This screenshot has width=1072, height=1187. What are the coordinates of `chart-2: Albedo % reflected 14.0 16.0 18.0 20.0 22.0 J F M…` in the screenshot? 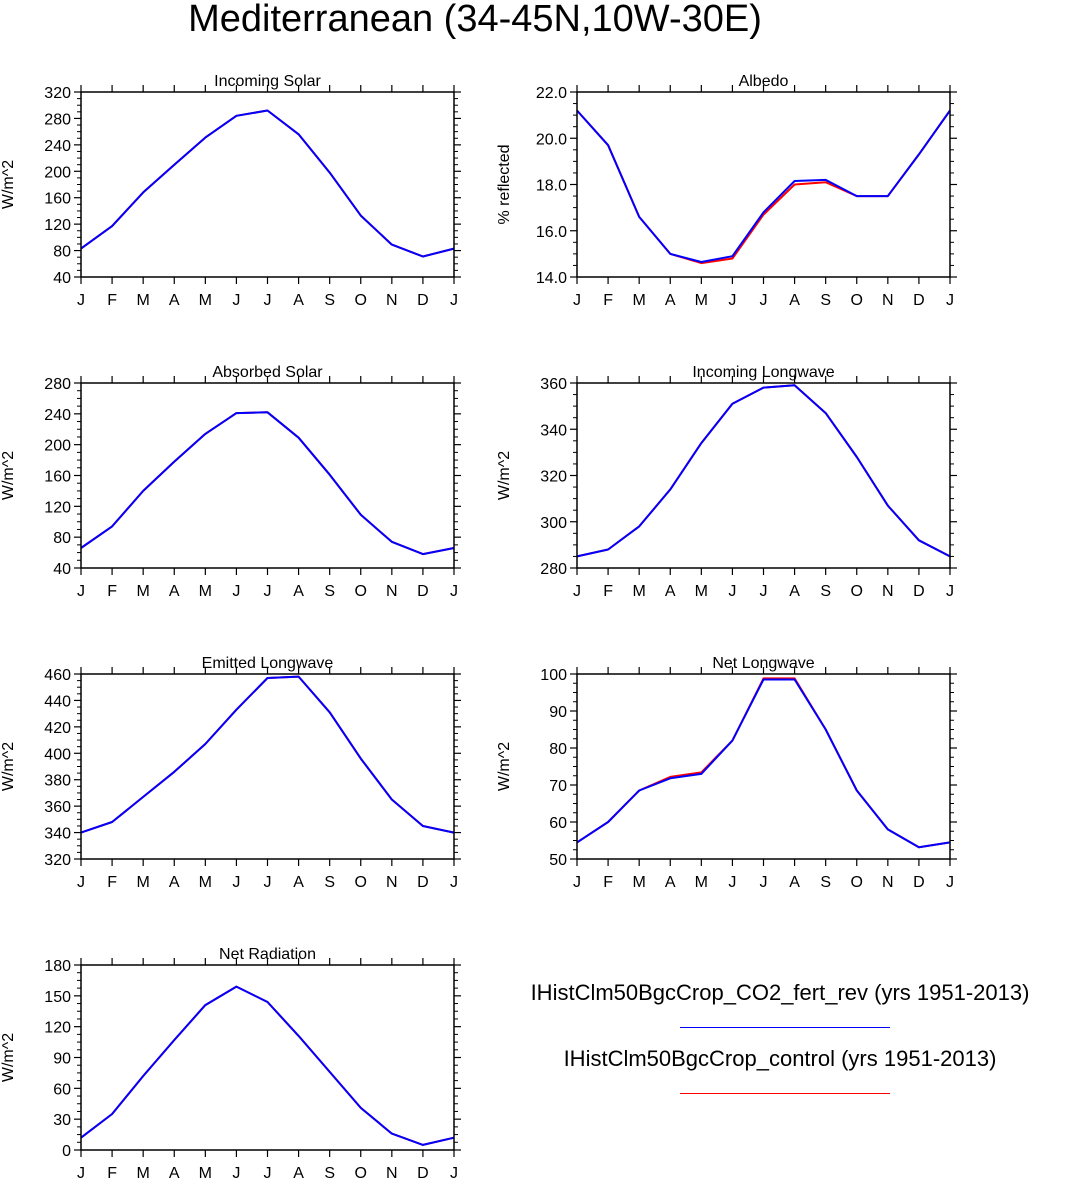 It's located at (726, 191).